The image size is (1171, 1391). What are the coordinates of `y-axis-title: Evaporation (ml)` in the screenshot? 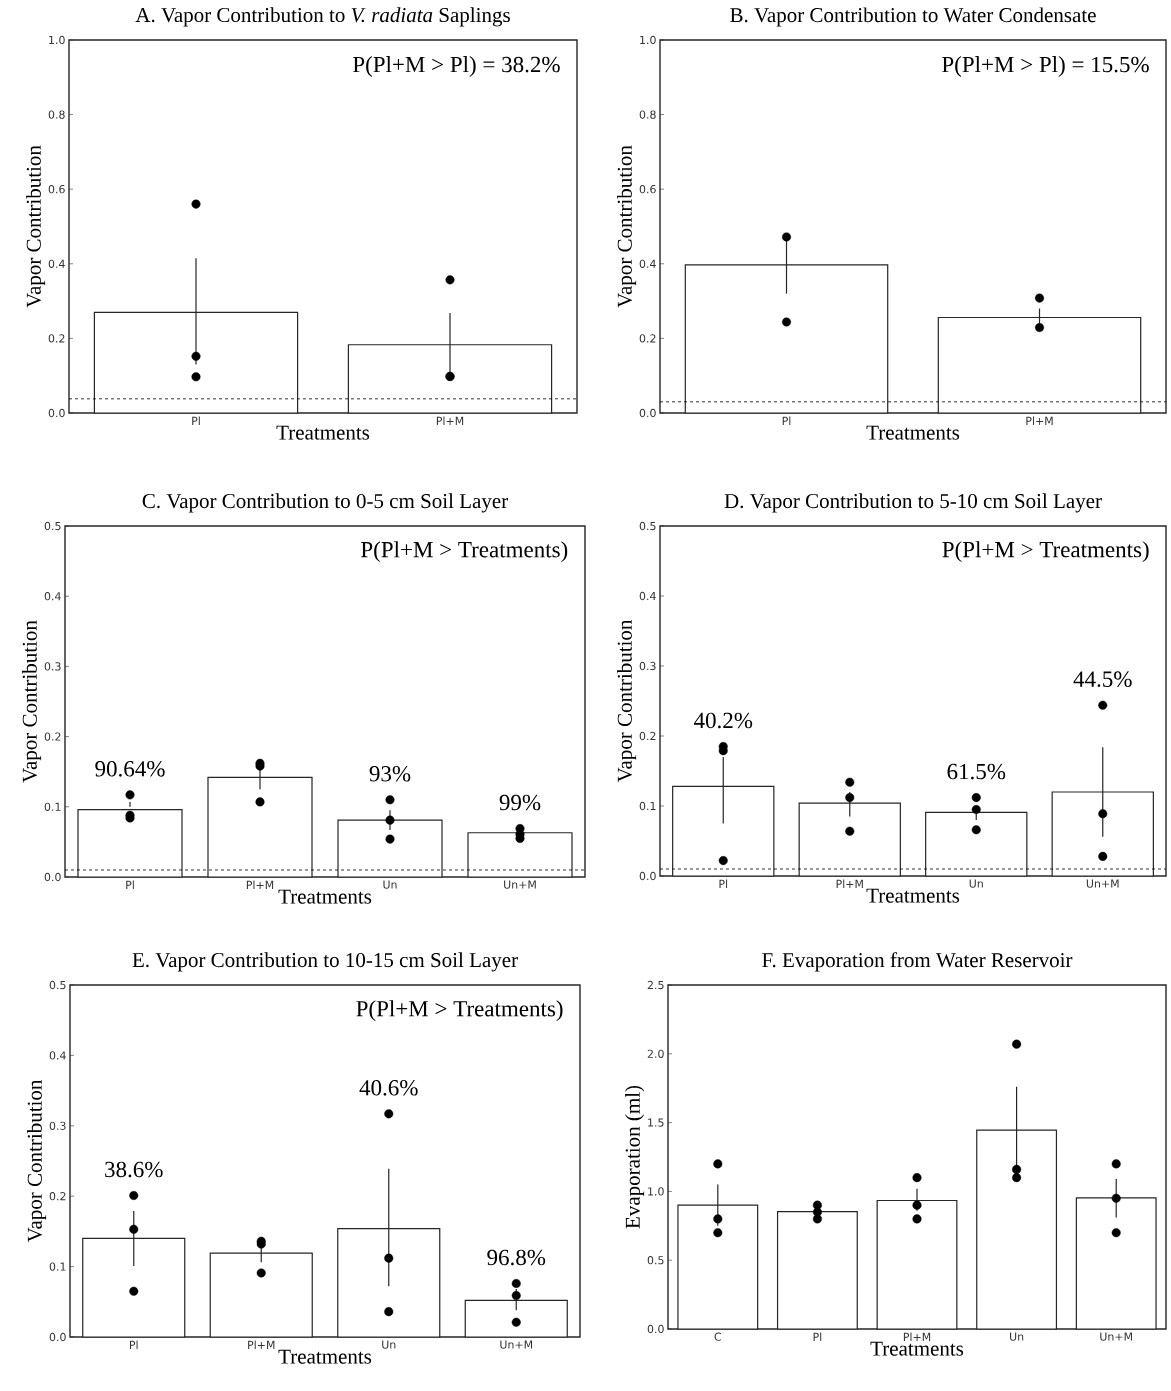 It's located at (635, 1157).